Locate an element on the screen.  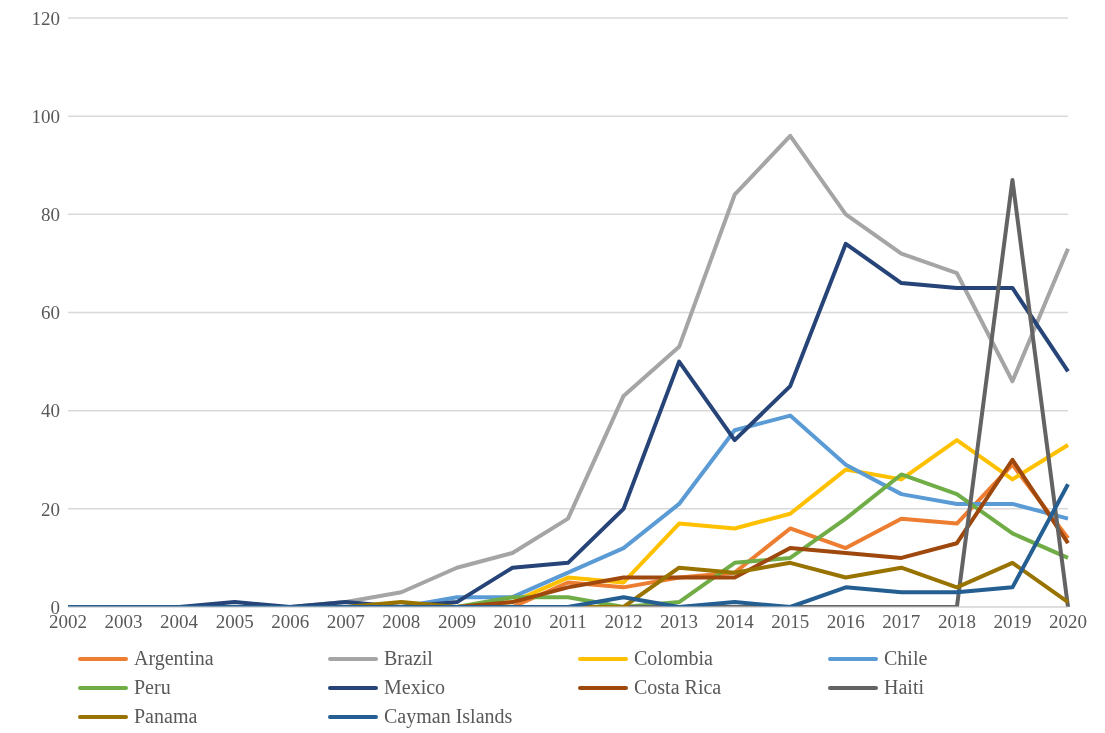
x-tick-label: 2019 is located at coordinates (1012, 622).